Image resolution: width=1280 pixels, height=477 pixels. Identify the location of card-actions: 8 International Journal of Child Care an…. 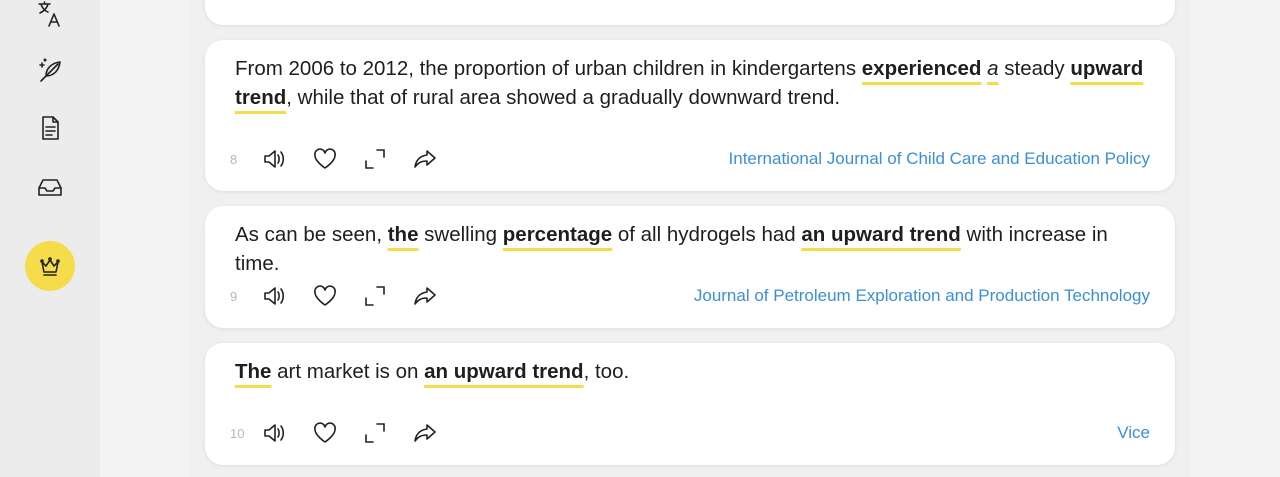
(690, 159).